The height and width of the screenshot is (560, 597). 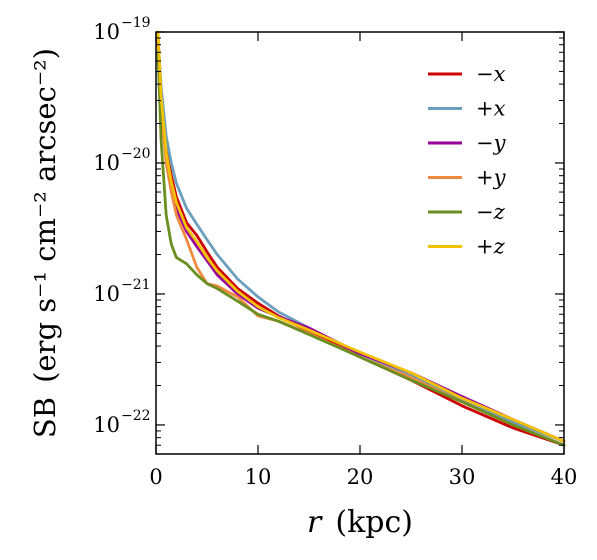 What do you see at coordinates (315, 522) in the screenshot?
I see `x-axis-var: r` at bounding box center [315, 522].